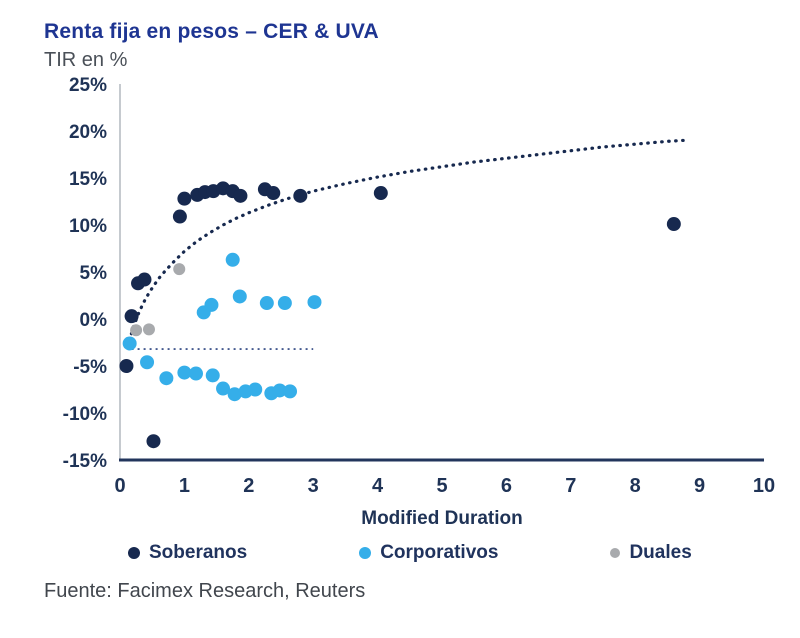 This screenshot has width=800, height=638. I want to click on tick-label: 0%, so click(94, 320).